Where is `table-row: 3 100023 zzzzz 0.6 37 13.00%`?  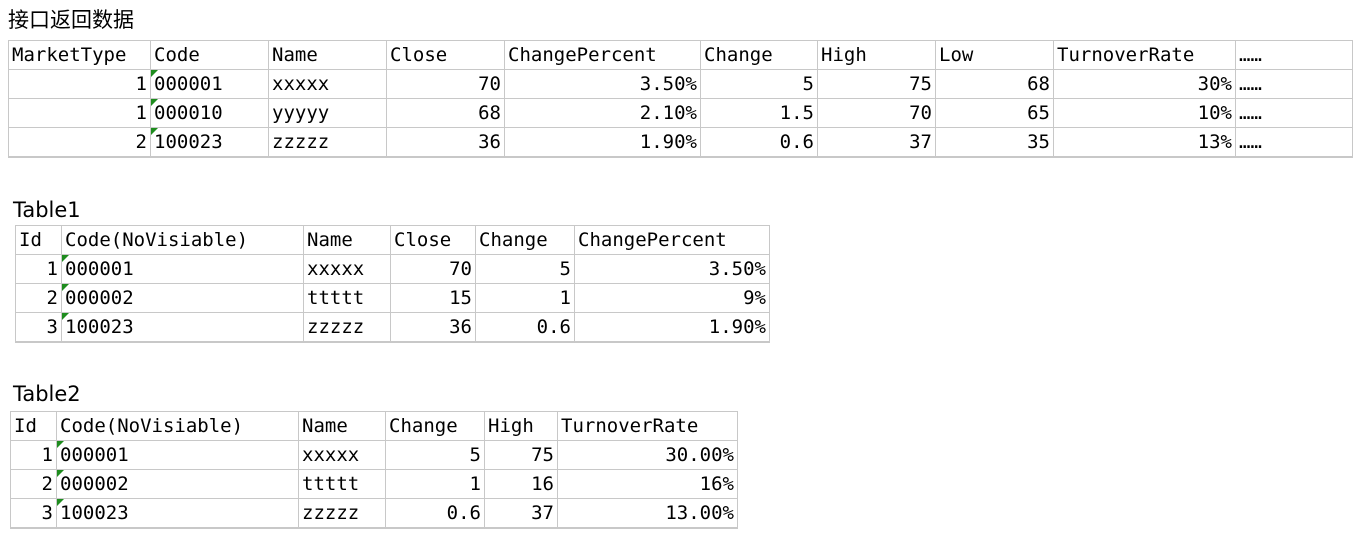
table-row: 3 100023 zzzzz 0.6 37 13.00% is located at coordinates (374, 513).